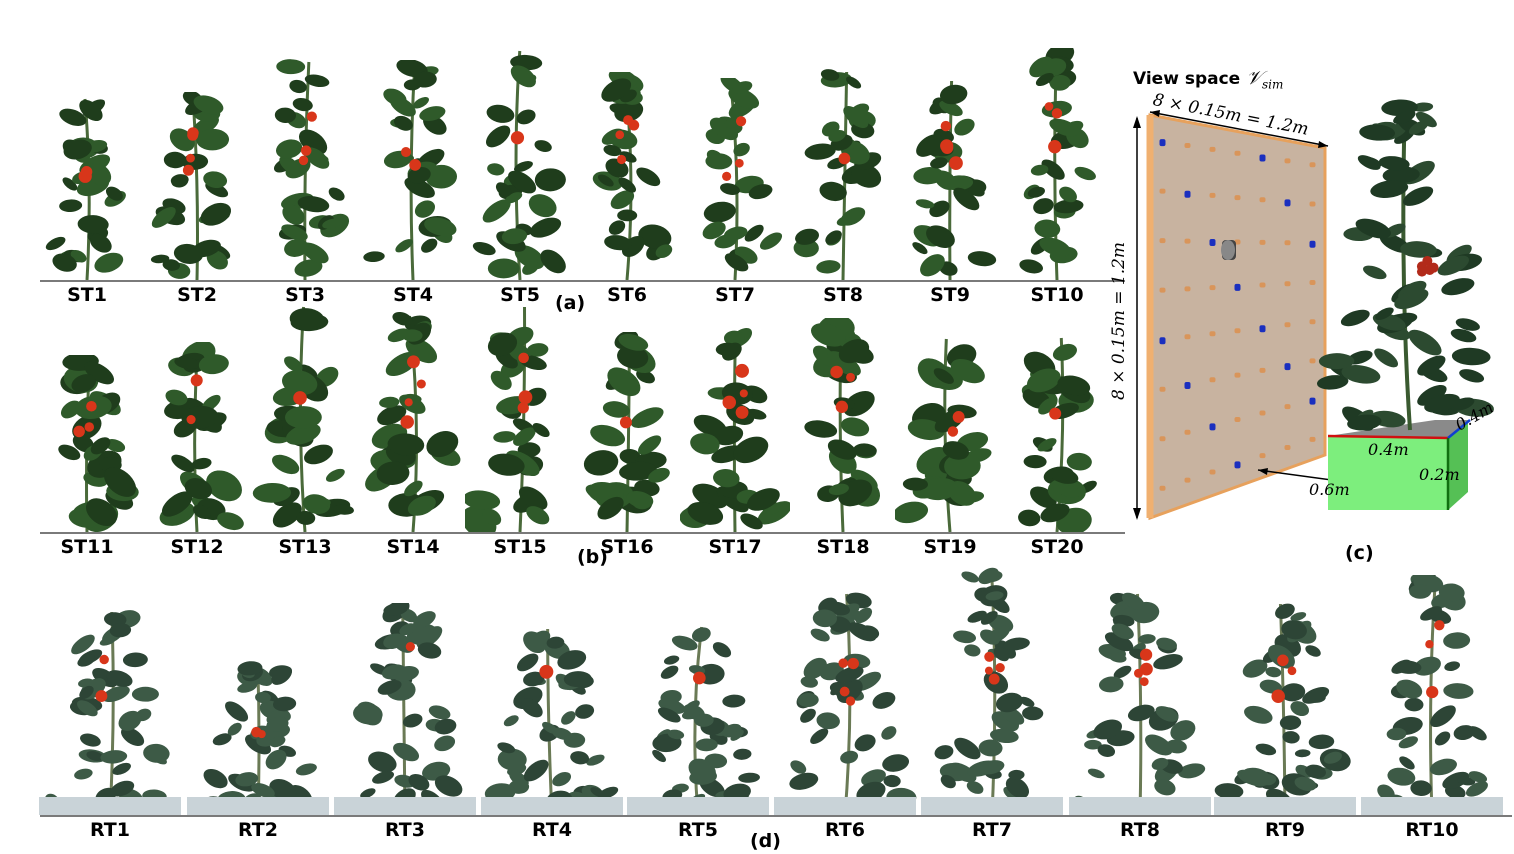 Image resolution: width=1514 pixels, height=854 pixels. I want to click on width-arrow, so click(1239, 129).